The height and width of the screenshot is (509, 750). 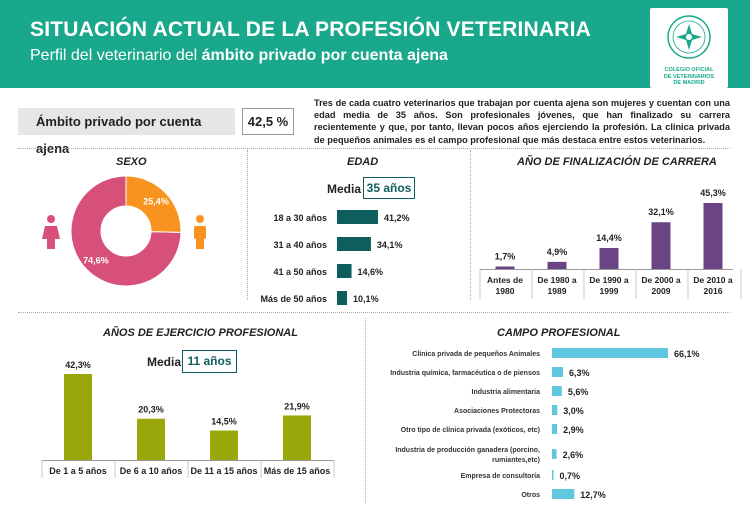 What do you see at coordinates (126, 132) in the screenshot?
I see `scope-label: Ámbito privado por cuenta ajena` at bounding box center [126, 132].